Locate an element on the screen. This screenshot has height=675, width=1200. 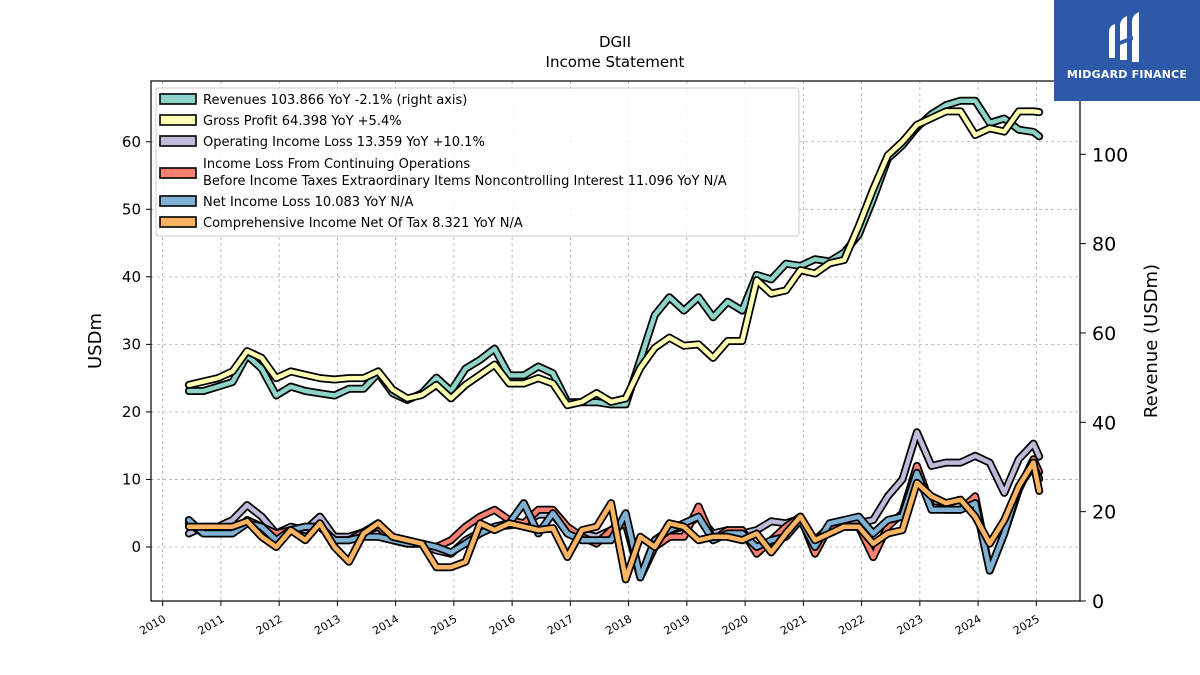
xtick-label: 2010 is located at coordinates (152, 624).